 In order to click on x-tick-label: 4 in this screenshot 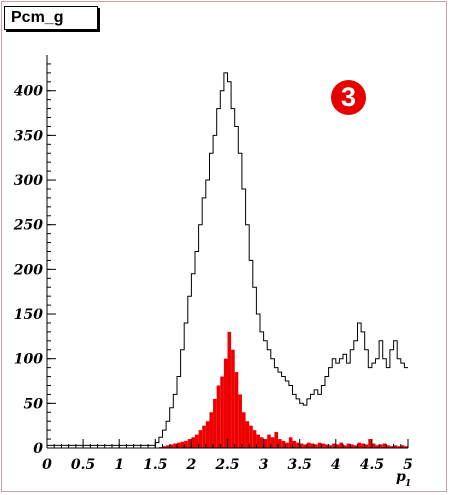, I will do `click(336, 465)`.